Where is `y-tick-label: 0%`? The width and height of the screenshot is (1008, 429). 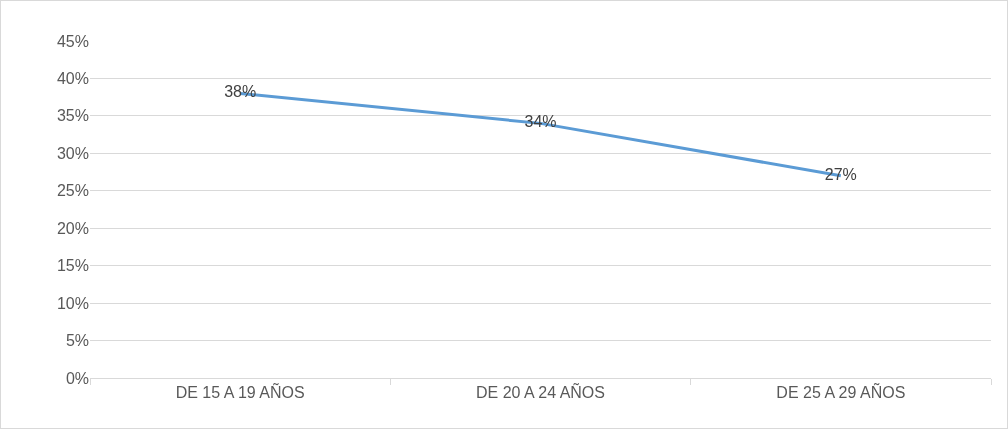
y-tick-label: 0% is located at coordinates (77, 378).